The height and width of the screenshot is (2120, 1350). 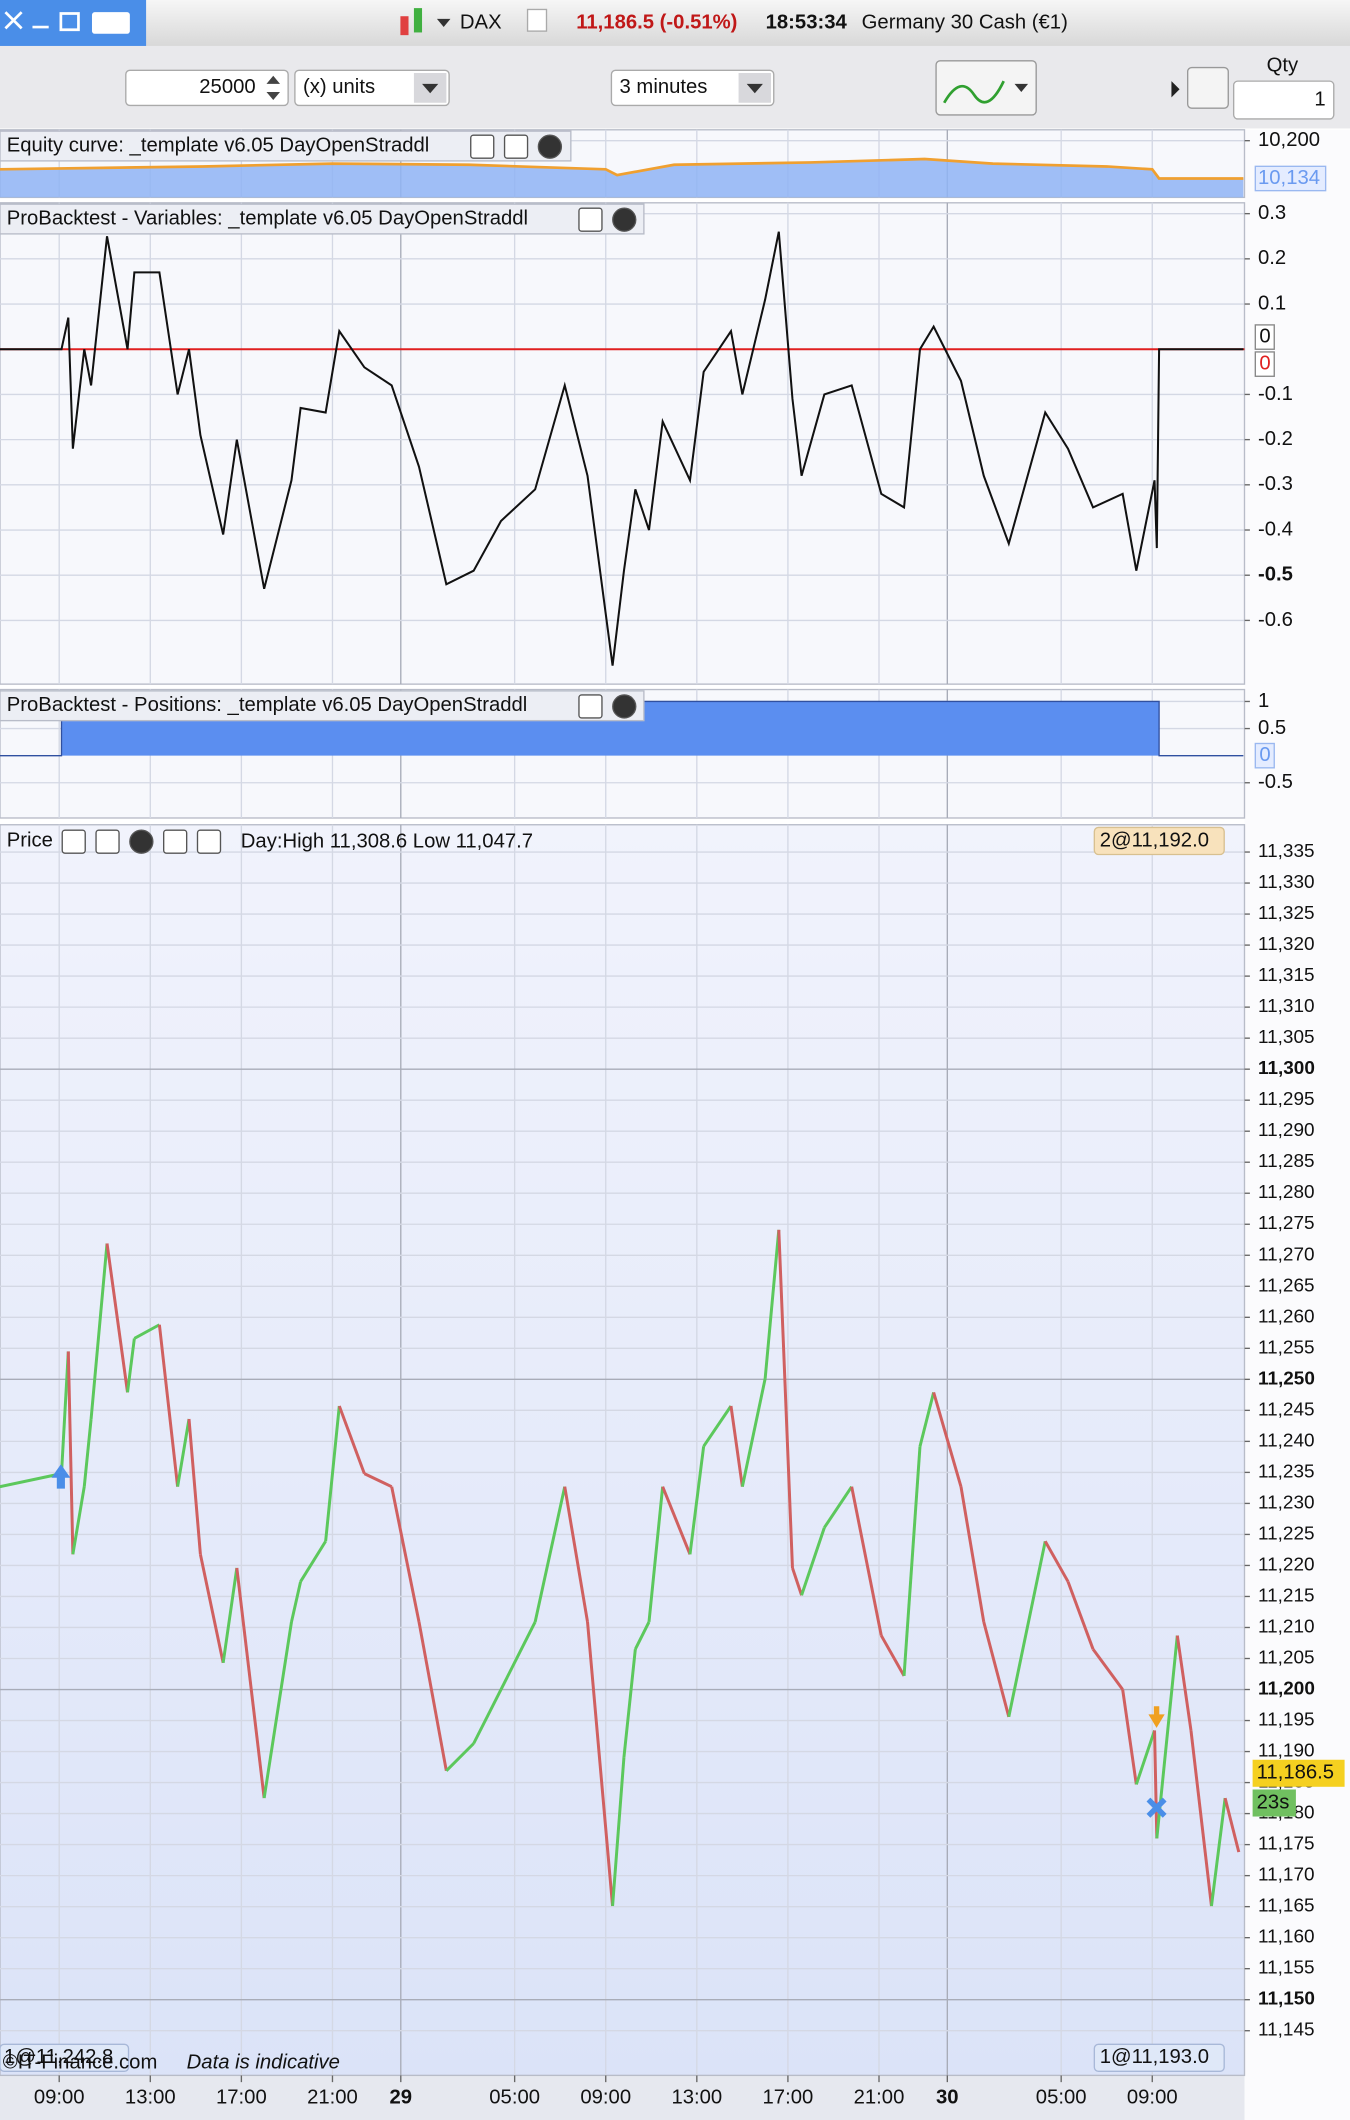 What do you see at coordinates (1286, 1751) in the screenshot?
I see `y-tick-label: 11,190` at bounding box center [1286, 1751].